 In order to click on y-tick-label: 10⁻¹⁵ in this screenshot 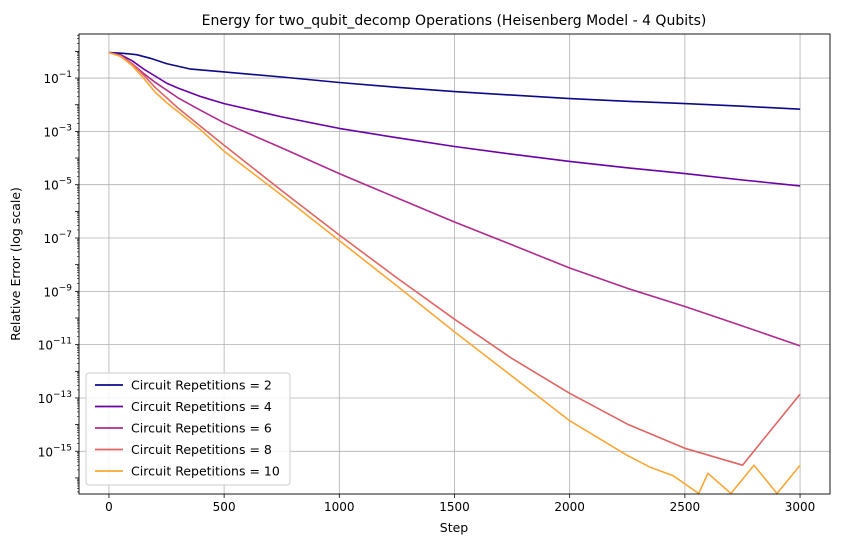, I will do `click(55, 451)`.